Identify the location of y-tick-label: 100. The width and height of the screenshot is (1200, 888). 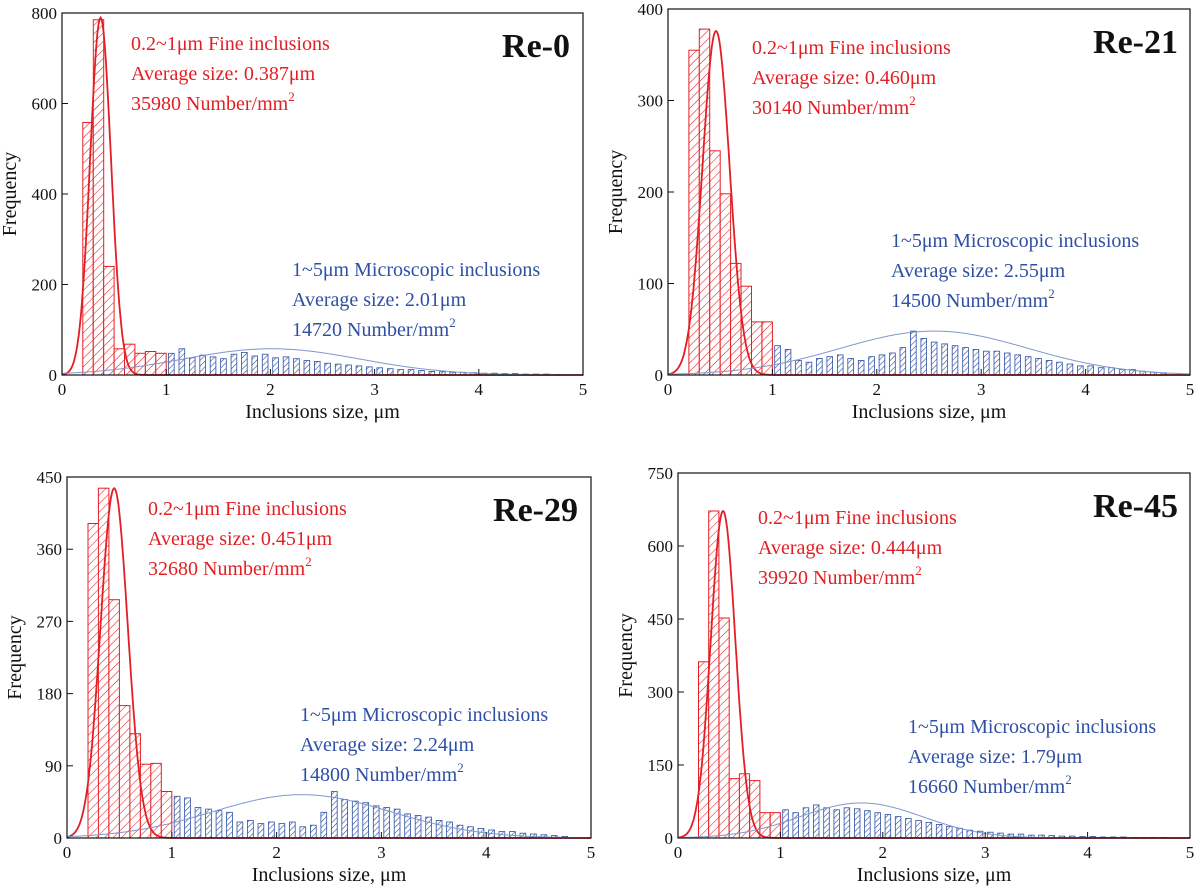
(651, 284).